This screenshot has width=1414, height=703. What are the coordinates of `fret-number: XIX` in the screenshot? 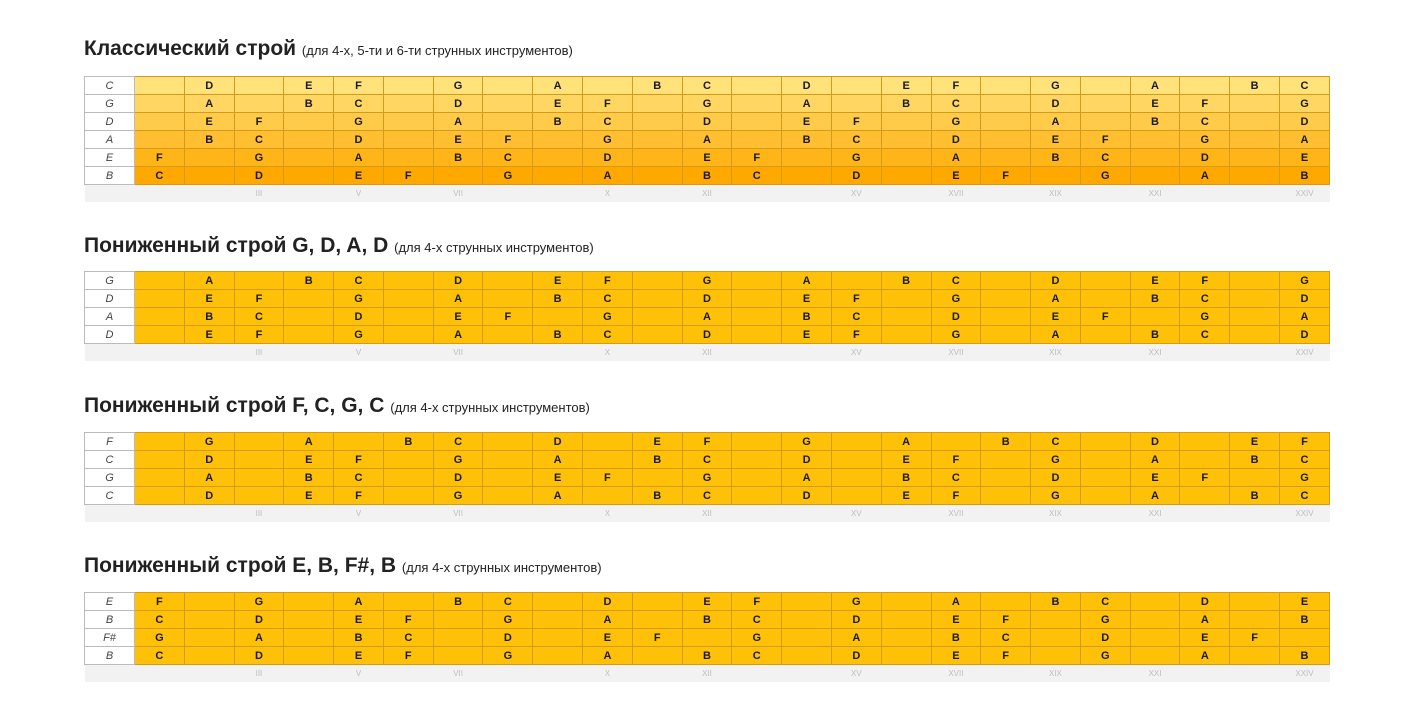 It's located at (1055, 352).